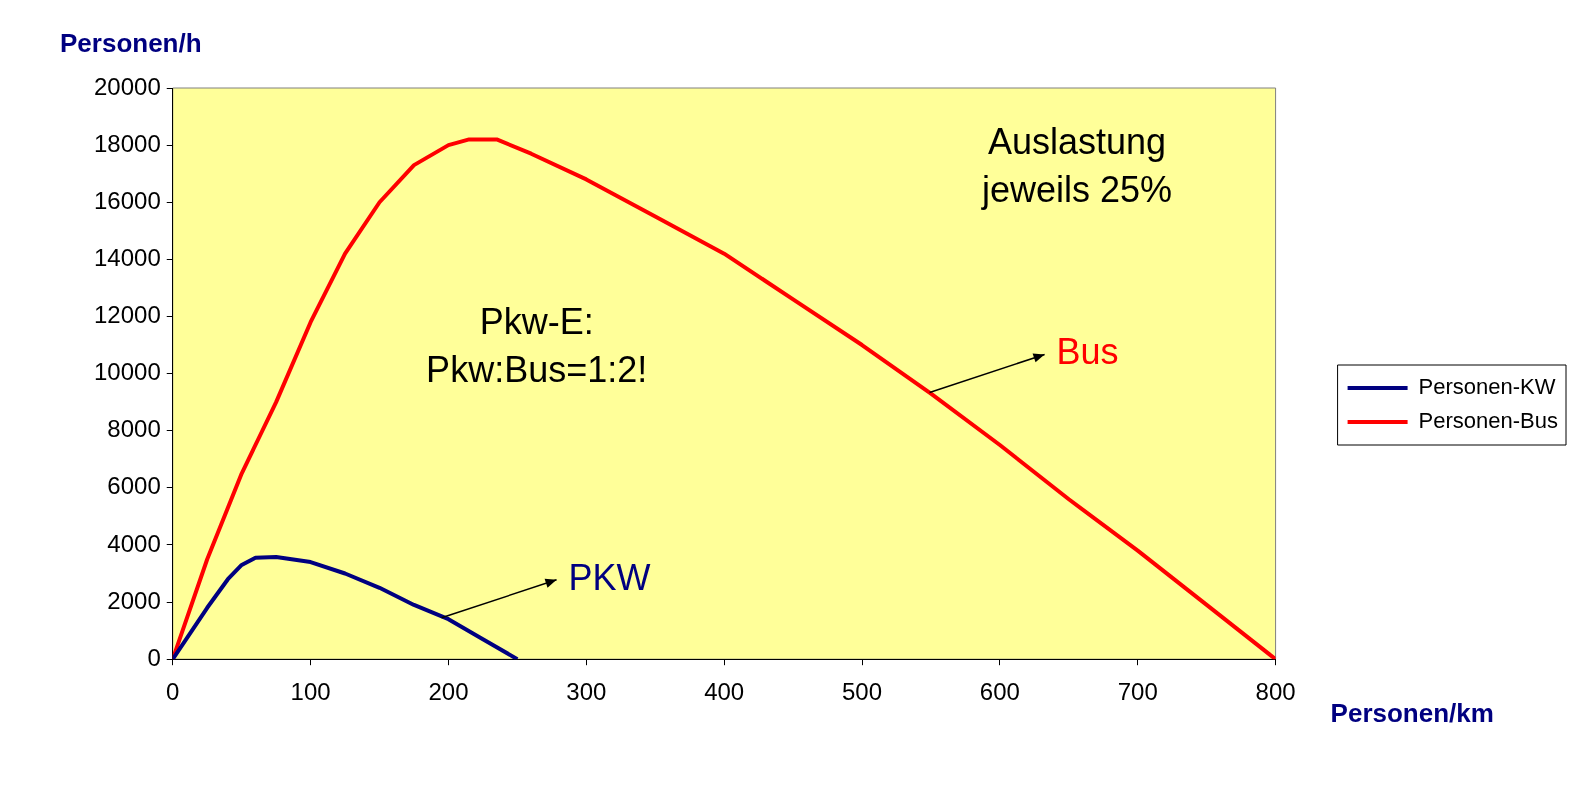 This screenshot has height=790, width=1594. Describe the element at coordinates (131, 43) in the screenshot. I see `y-axis-title: Personen/h` at that location.